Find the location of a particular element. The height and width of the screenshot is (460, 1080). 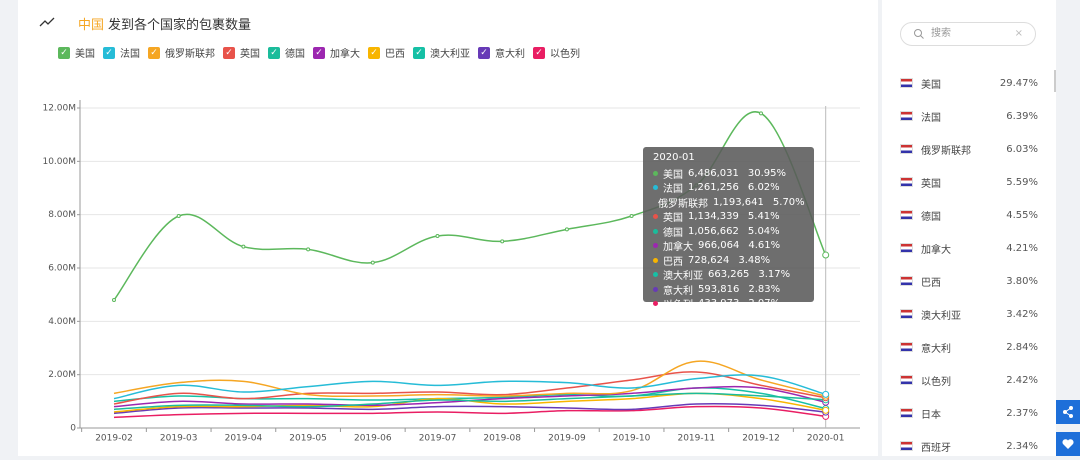

country-share: 6.39% is located at coordinates (1022, 116).